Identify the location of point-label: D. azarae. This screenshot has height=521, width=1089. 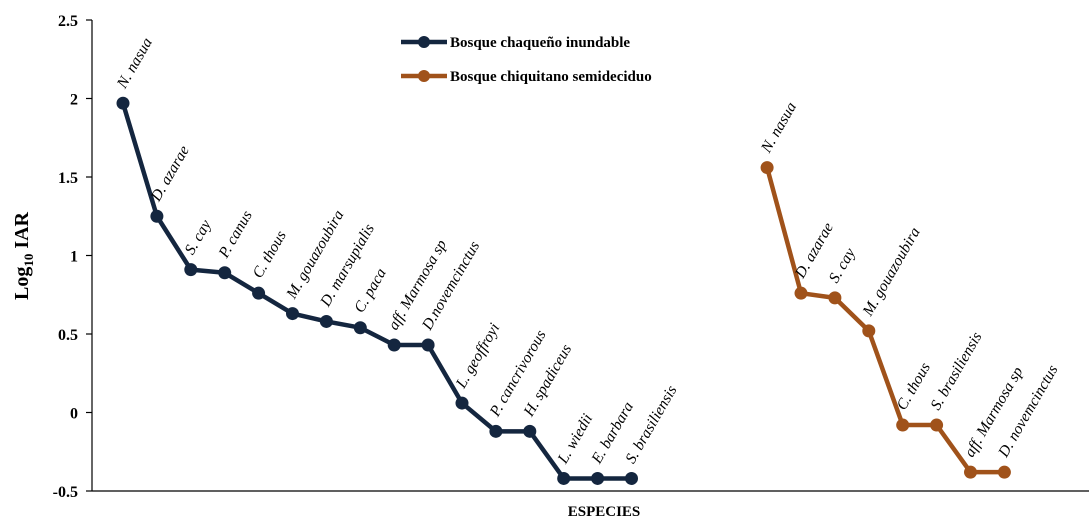
(170, 174).